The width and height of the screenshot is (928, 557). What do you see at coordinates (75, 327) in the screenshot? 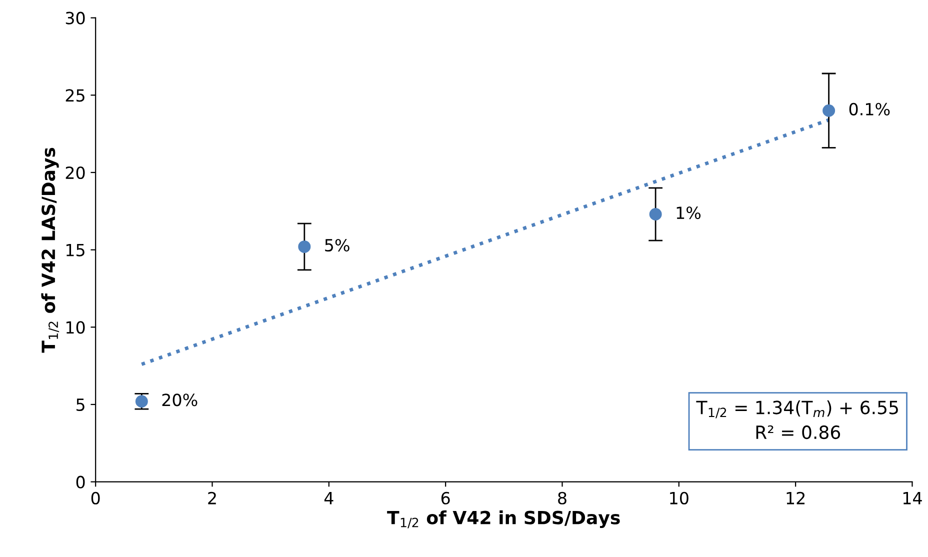
I see `y-tick-label: 10` at bounding box center [75, 327].